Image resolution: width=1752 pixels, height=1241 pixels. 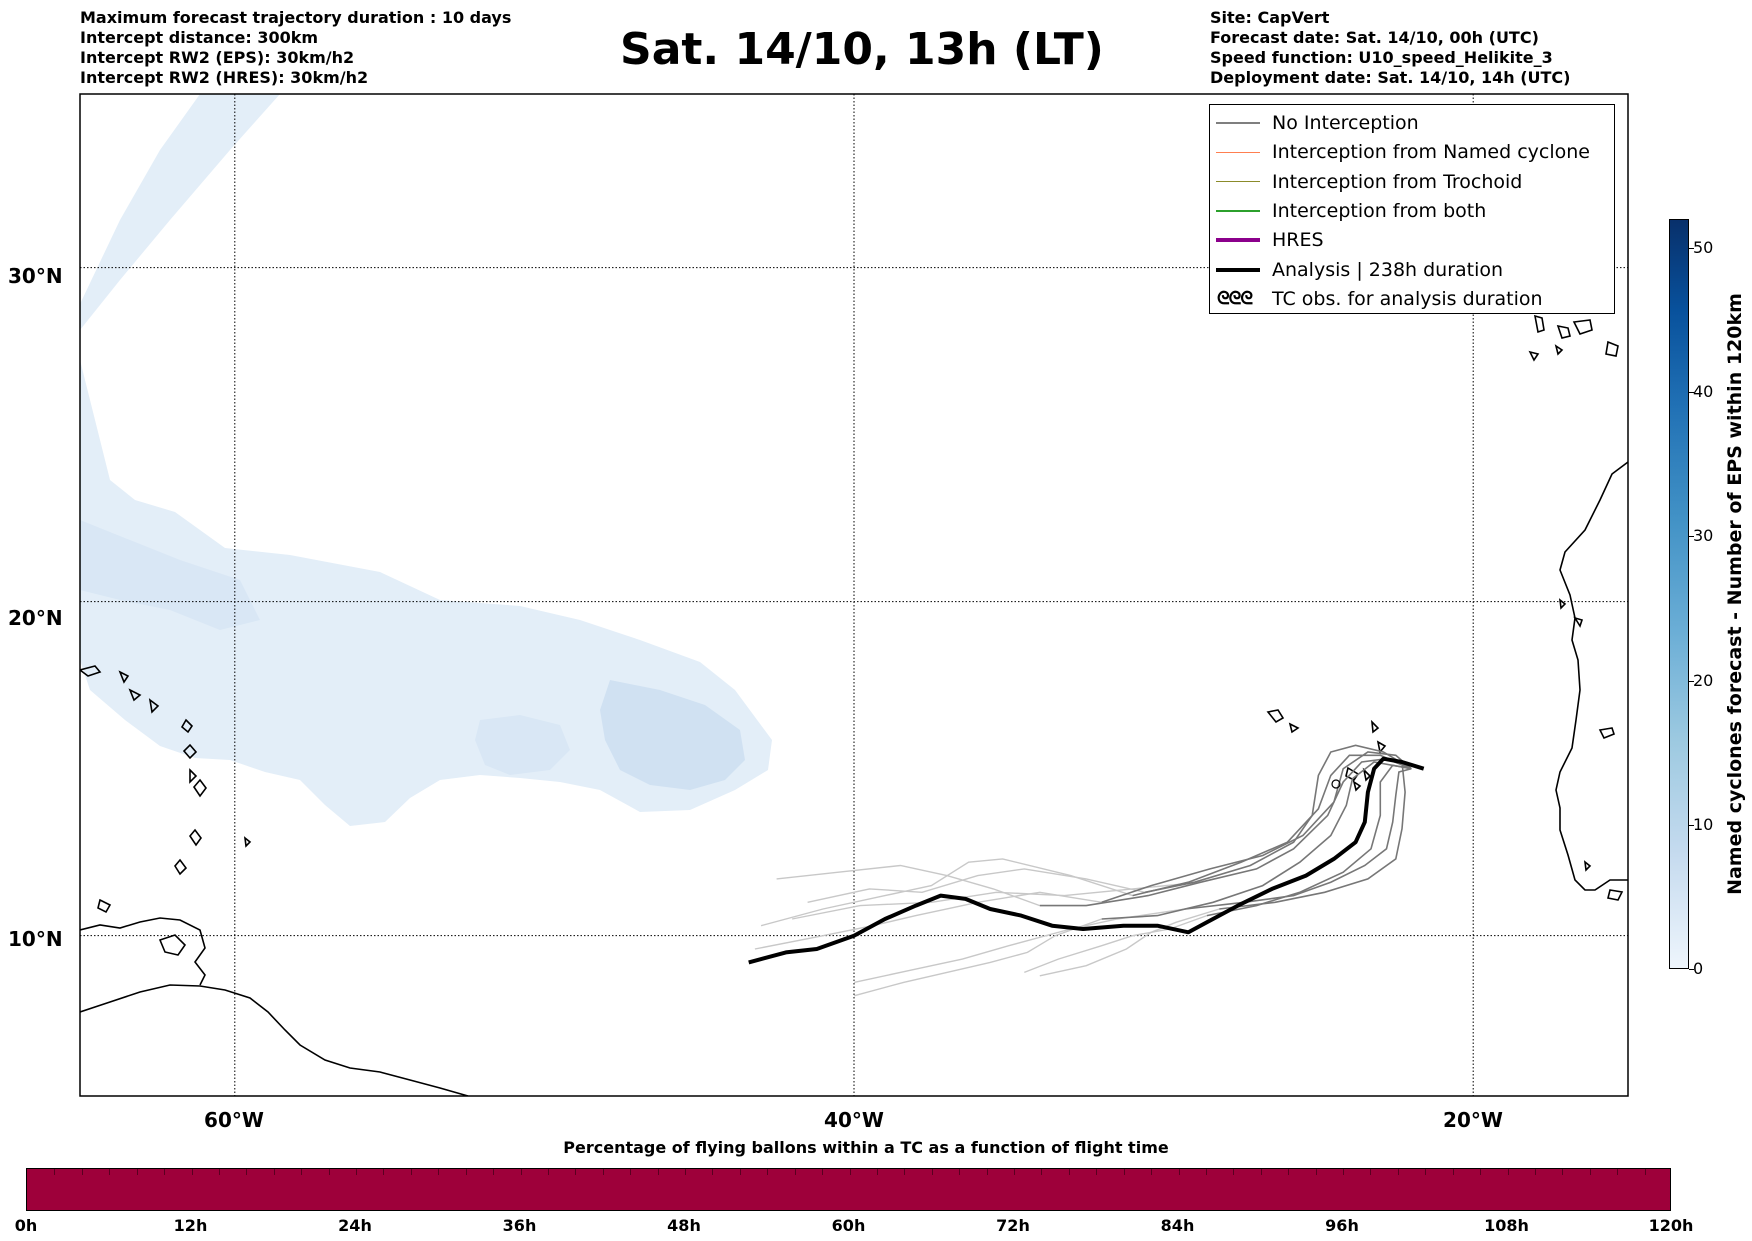 I want to click on flight-time-bar, so click(x=848, y=1189).